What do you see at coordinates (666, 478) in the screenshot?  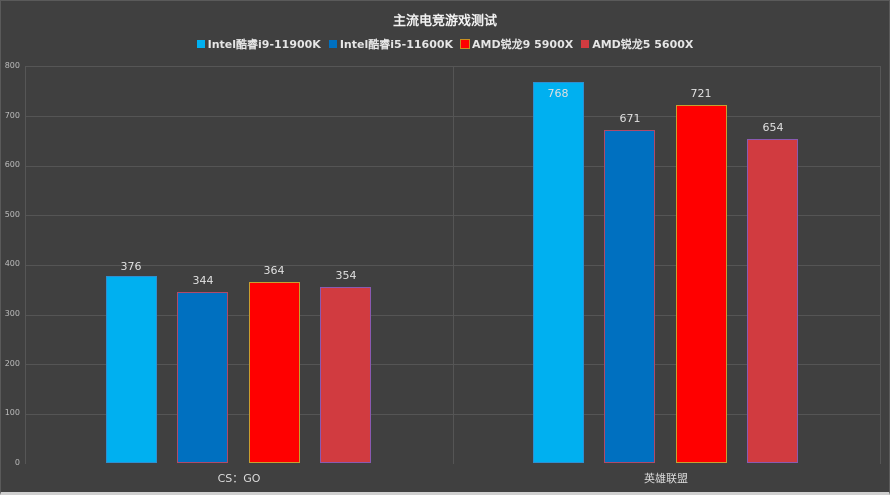 I see `x-category-label-lol: 英雄联盟` at bounding box center [666, 478].